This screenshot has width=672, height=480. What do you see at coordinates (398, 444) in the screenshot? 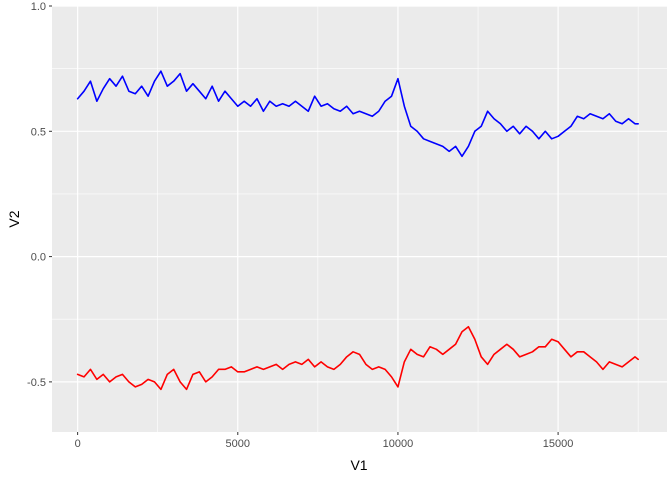
I see `x-tick-label: 10000` at bounding box center [398, 444].